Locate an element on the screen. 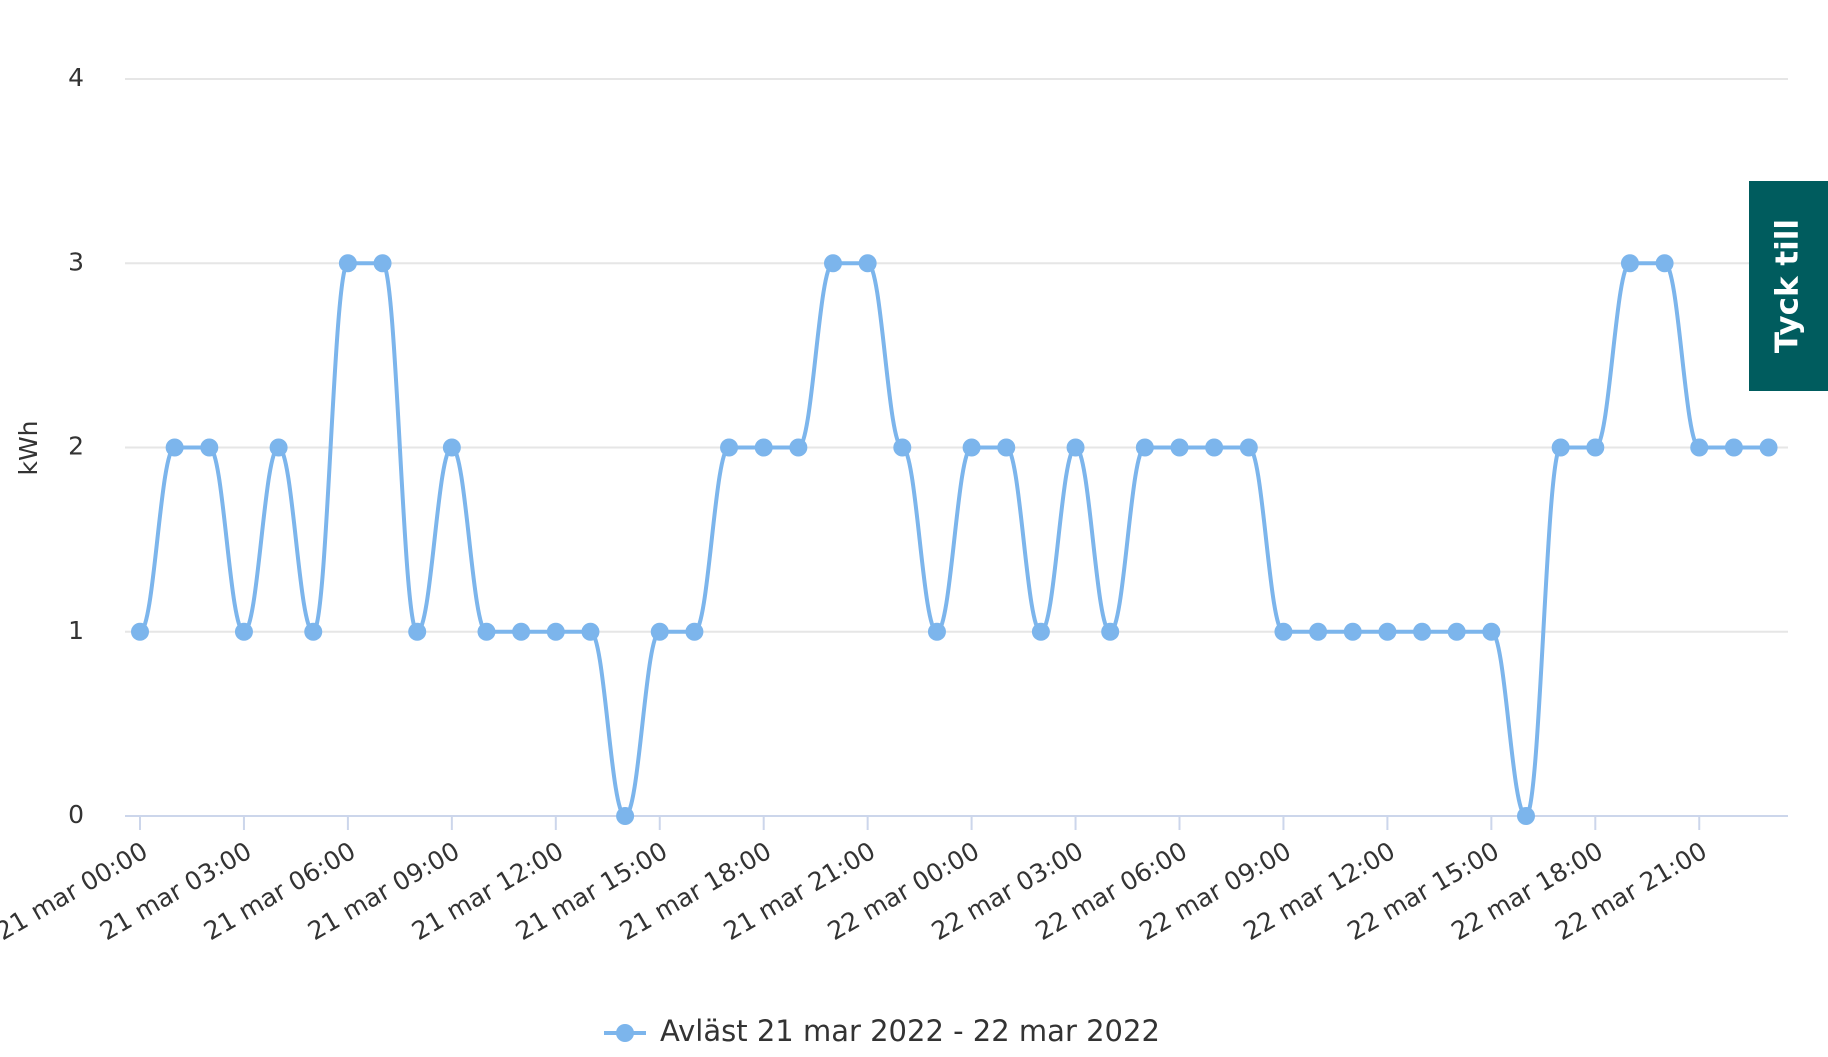 The width and height of the screenshot is (1828, 1057). feedback-button-bg is located at coordinates (1788, 286).